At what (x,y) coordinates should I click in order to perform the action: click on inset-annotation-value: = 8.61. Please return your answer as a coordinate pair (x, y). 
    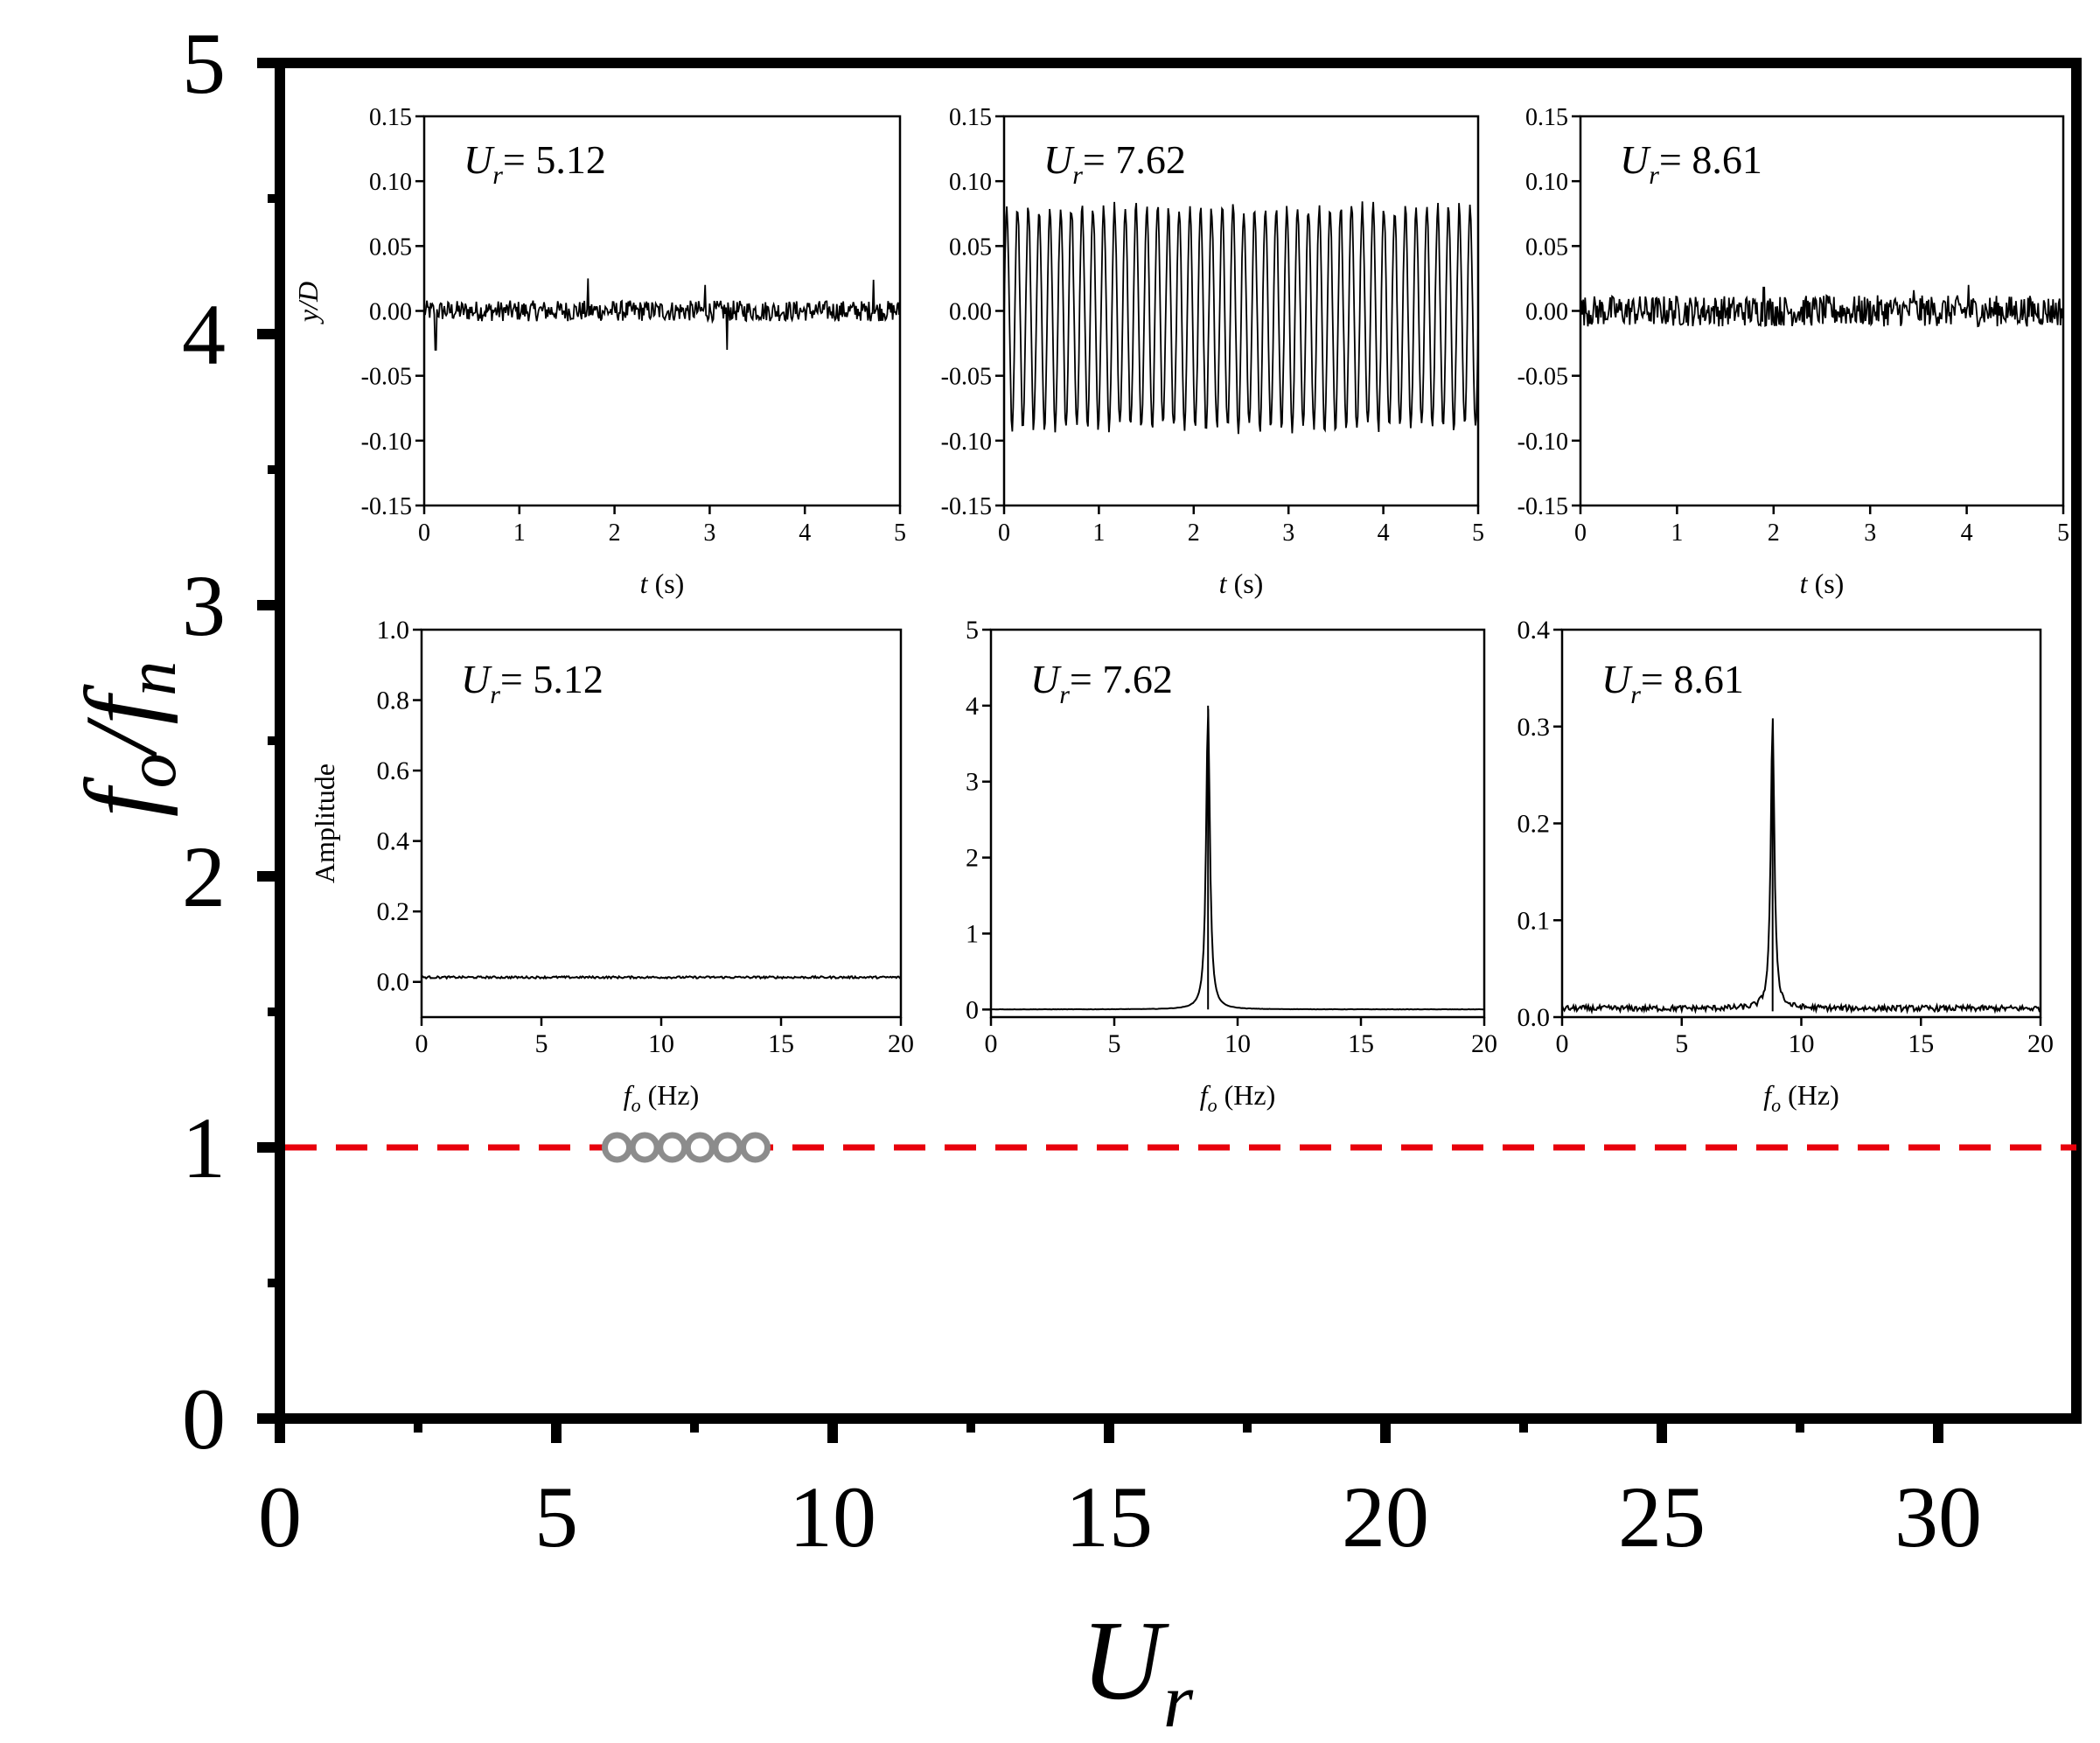
    Looking at the image, I should click on (1710, 160).